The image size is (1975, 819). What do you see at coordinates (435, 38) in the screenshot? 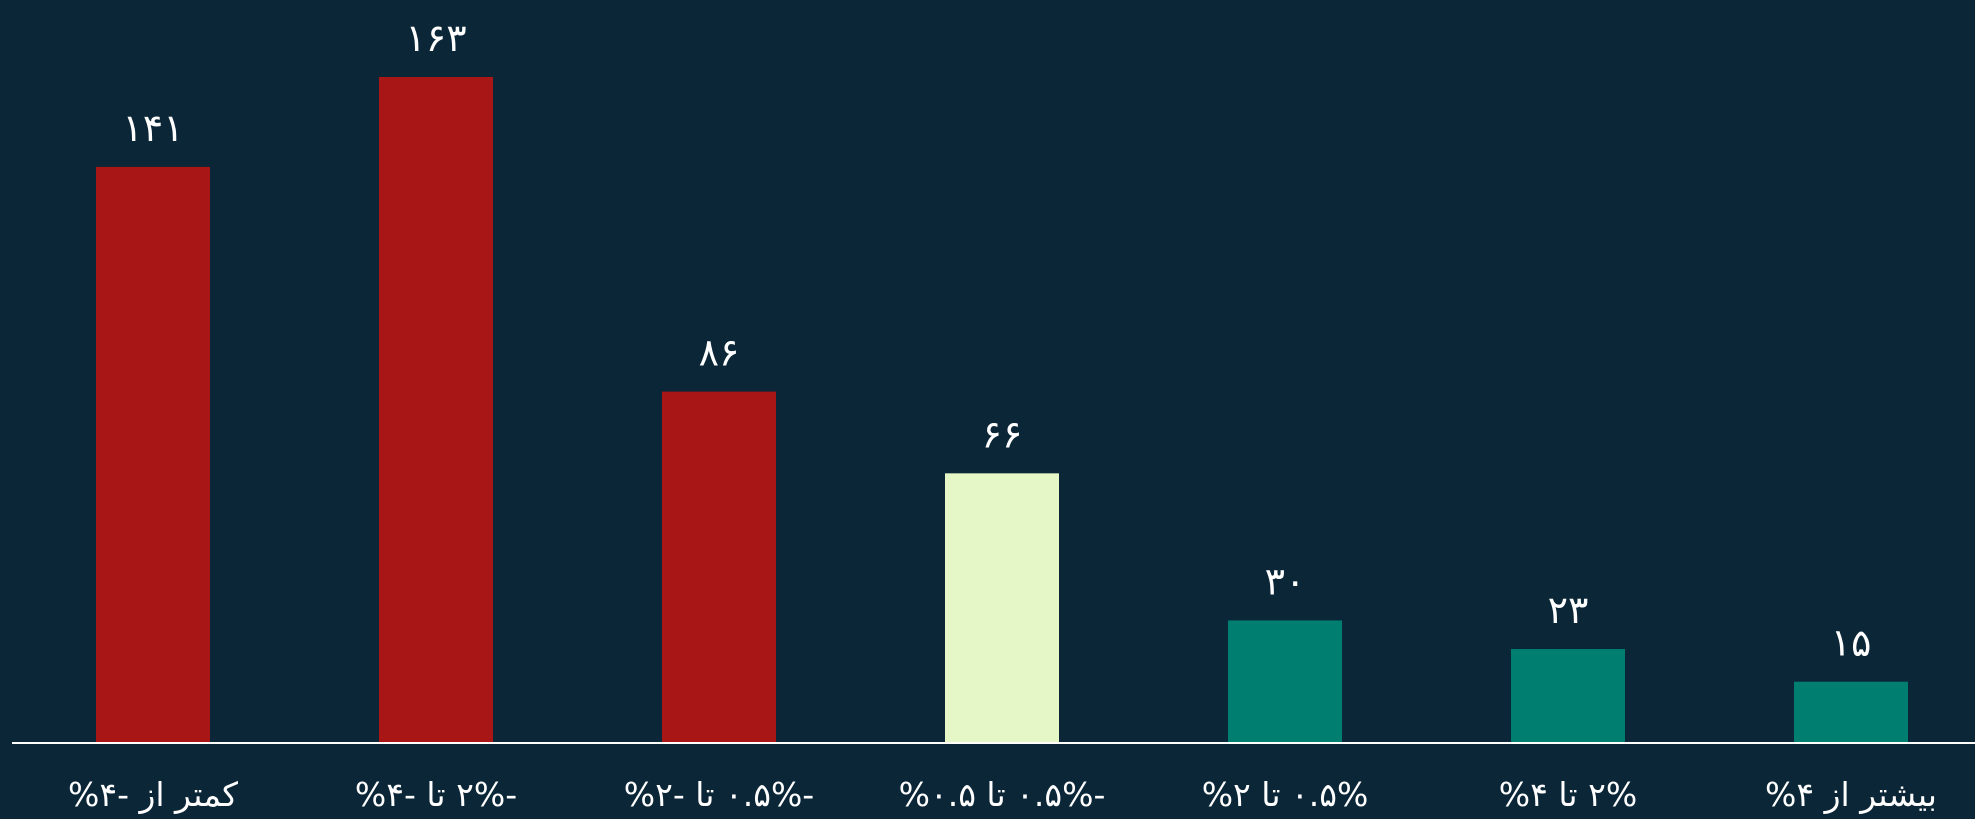
I see `value-label-1: ۱۶۳` at bounding box center [435, 38].